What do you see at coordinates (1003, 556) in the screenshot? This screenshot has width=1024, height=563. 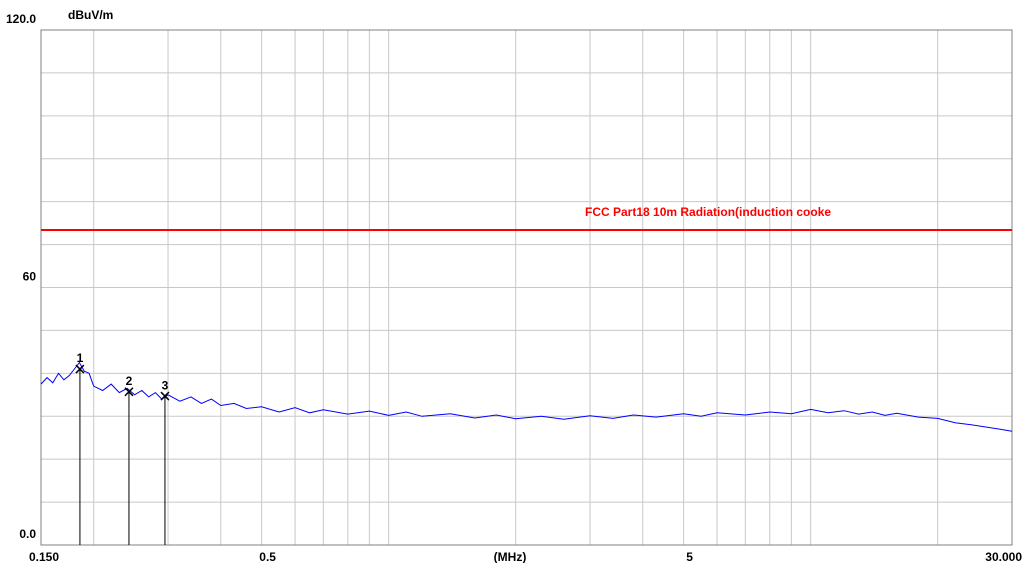 I see `x-tick-label: 30.000` at bounding box center [1003, 556].